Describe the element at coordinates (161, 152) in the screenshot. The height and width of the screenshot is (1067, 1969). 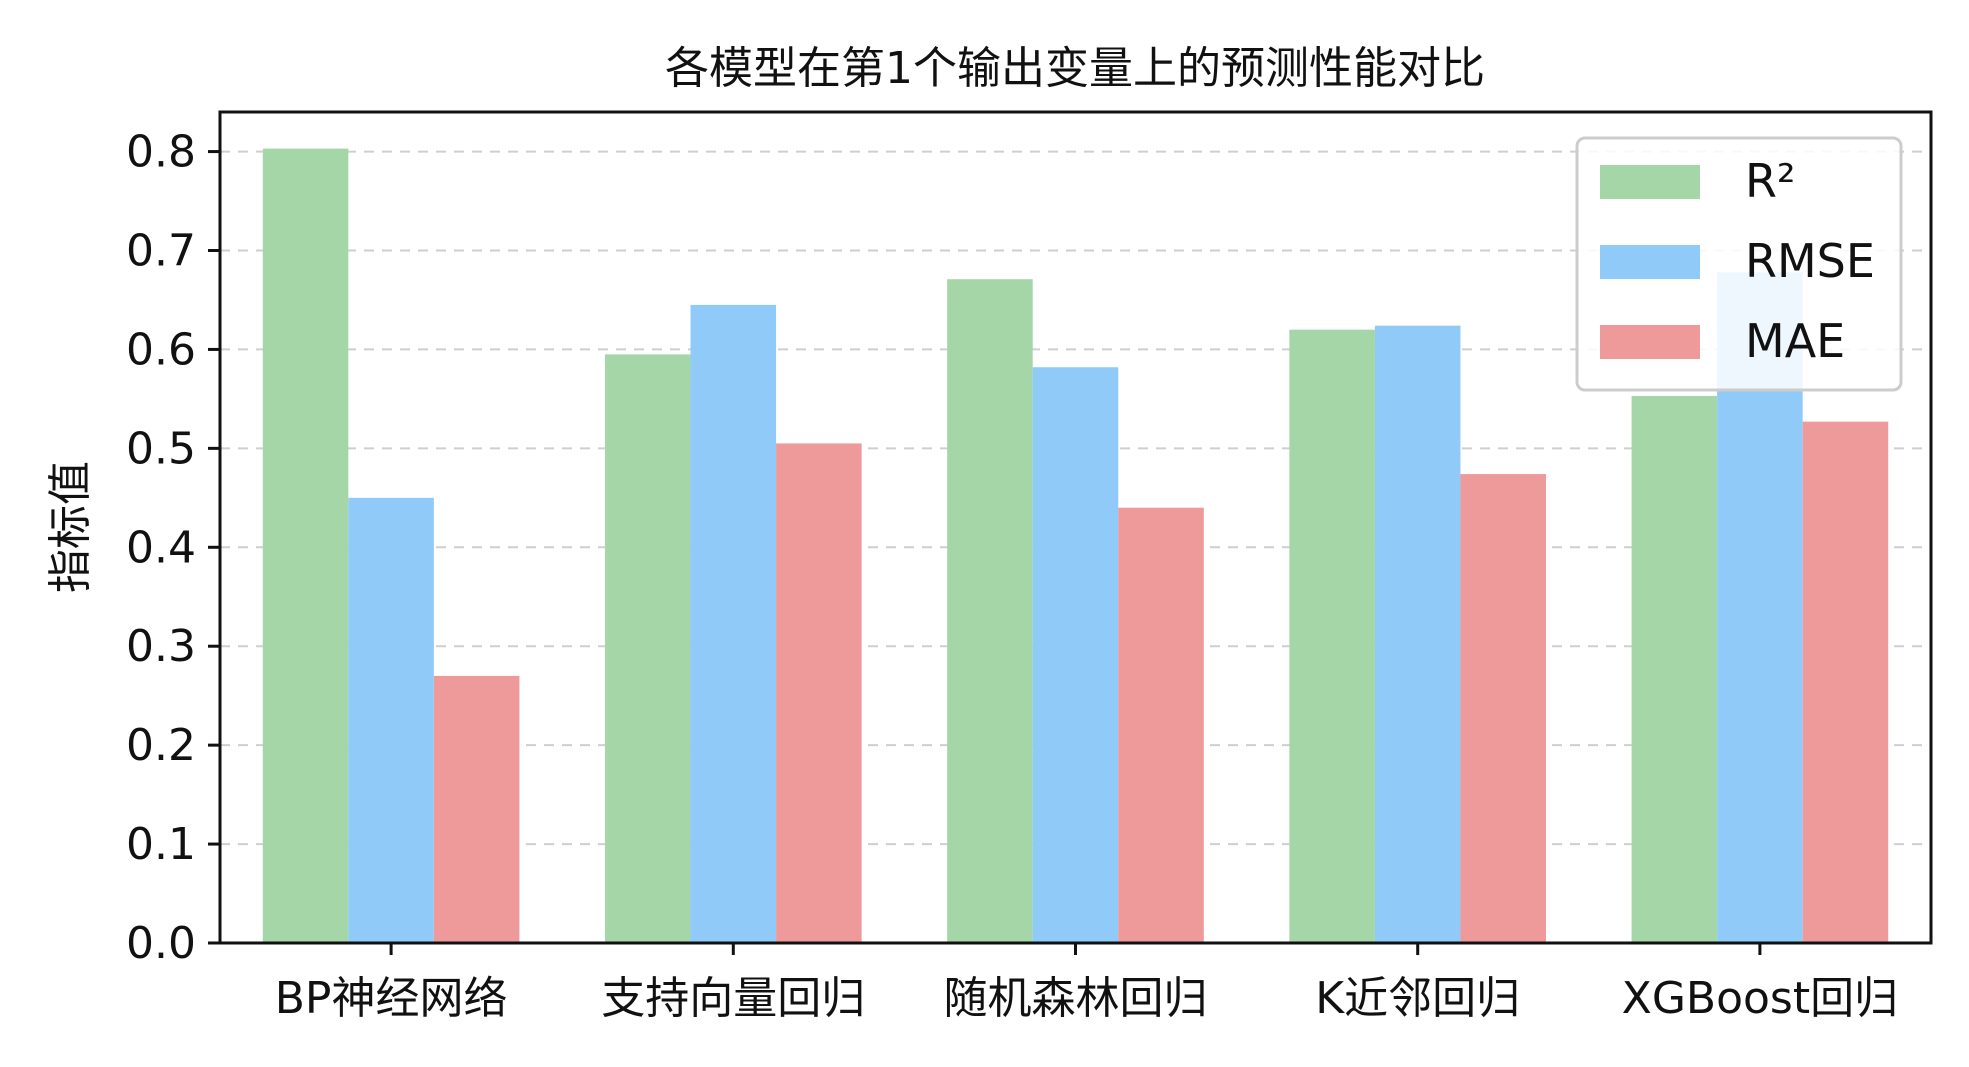
I see `y-tick-label: 0.8` at that location.